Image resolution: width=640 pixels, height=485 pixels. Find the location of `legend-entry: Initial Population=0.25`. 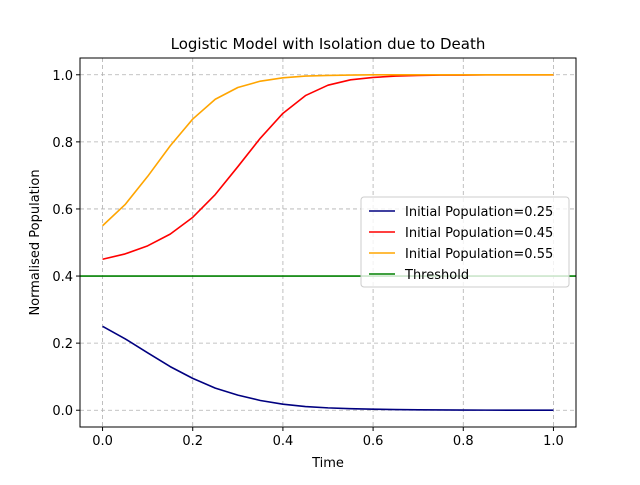

legend-entry: Initial Population=0.25 is located at coordinates (479, 212).